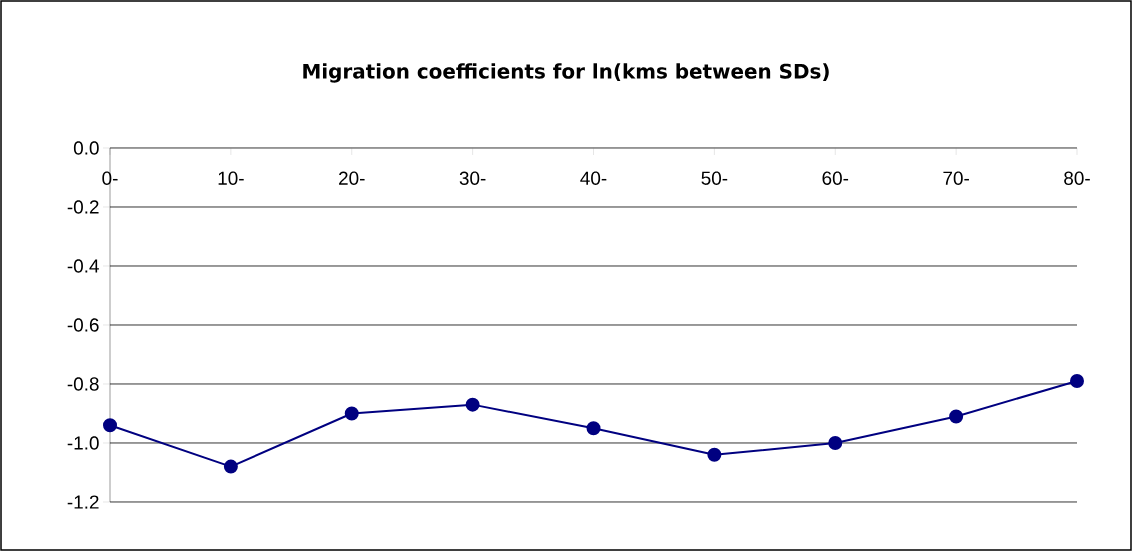 Image resolution: width=1132 pixels, height=551 pixels. Describe the element at coordinates (566, 73) in the screenshot. I see `chart-title: Migration coefficients for ln(kms between SDs)` at that location.